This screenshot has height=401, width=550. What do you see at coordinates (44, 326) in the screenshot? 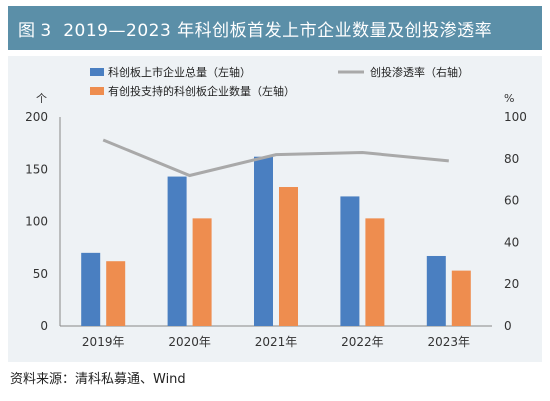
I see `left-tick-label: 0` at bounding box center [44, 326].